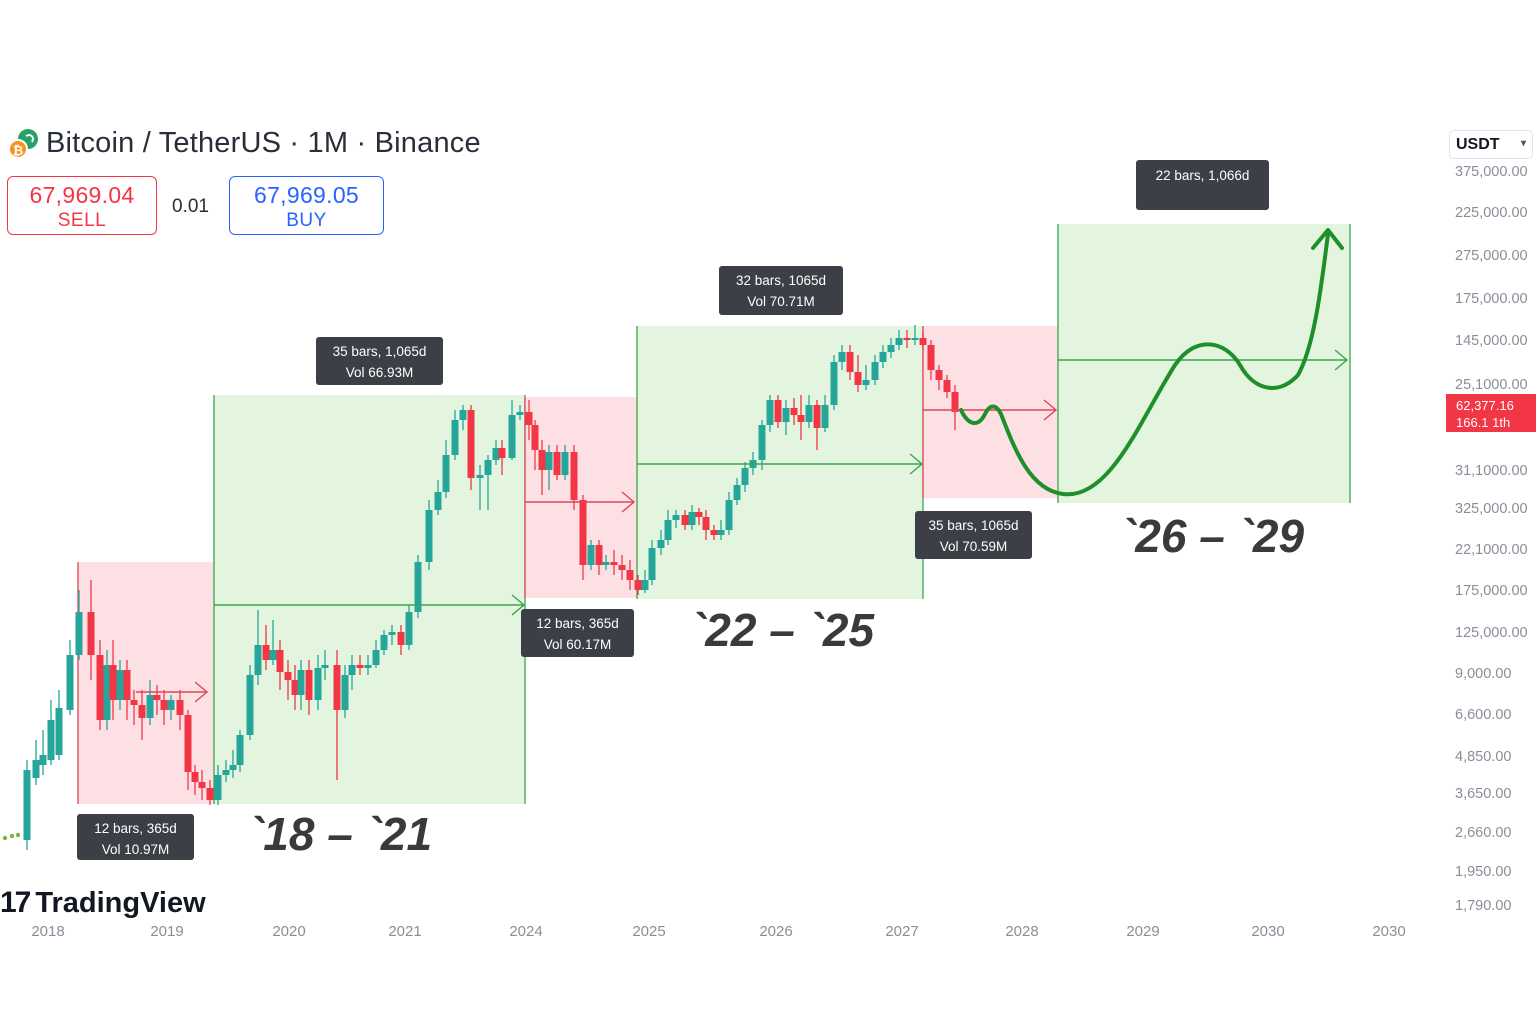 This screenshot has height=1024, width=1536. What do you see at coordinates (1327, 239) in the screenshot?
I see `projection-arrowhead` at bounding box center [1327, 239].